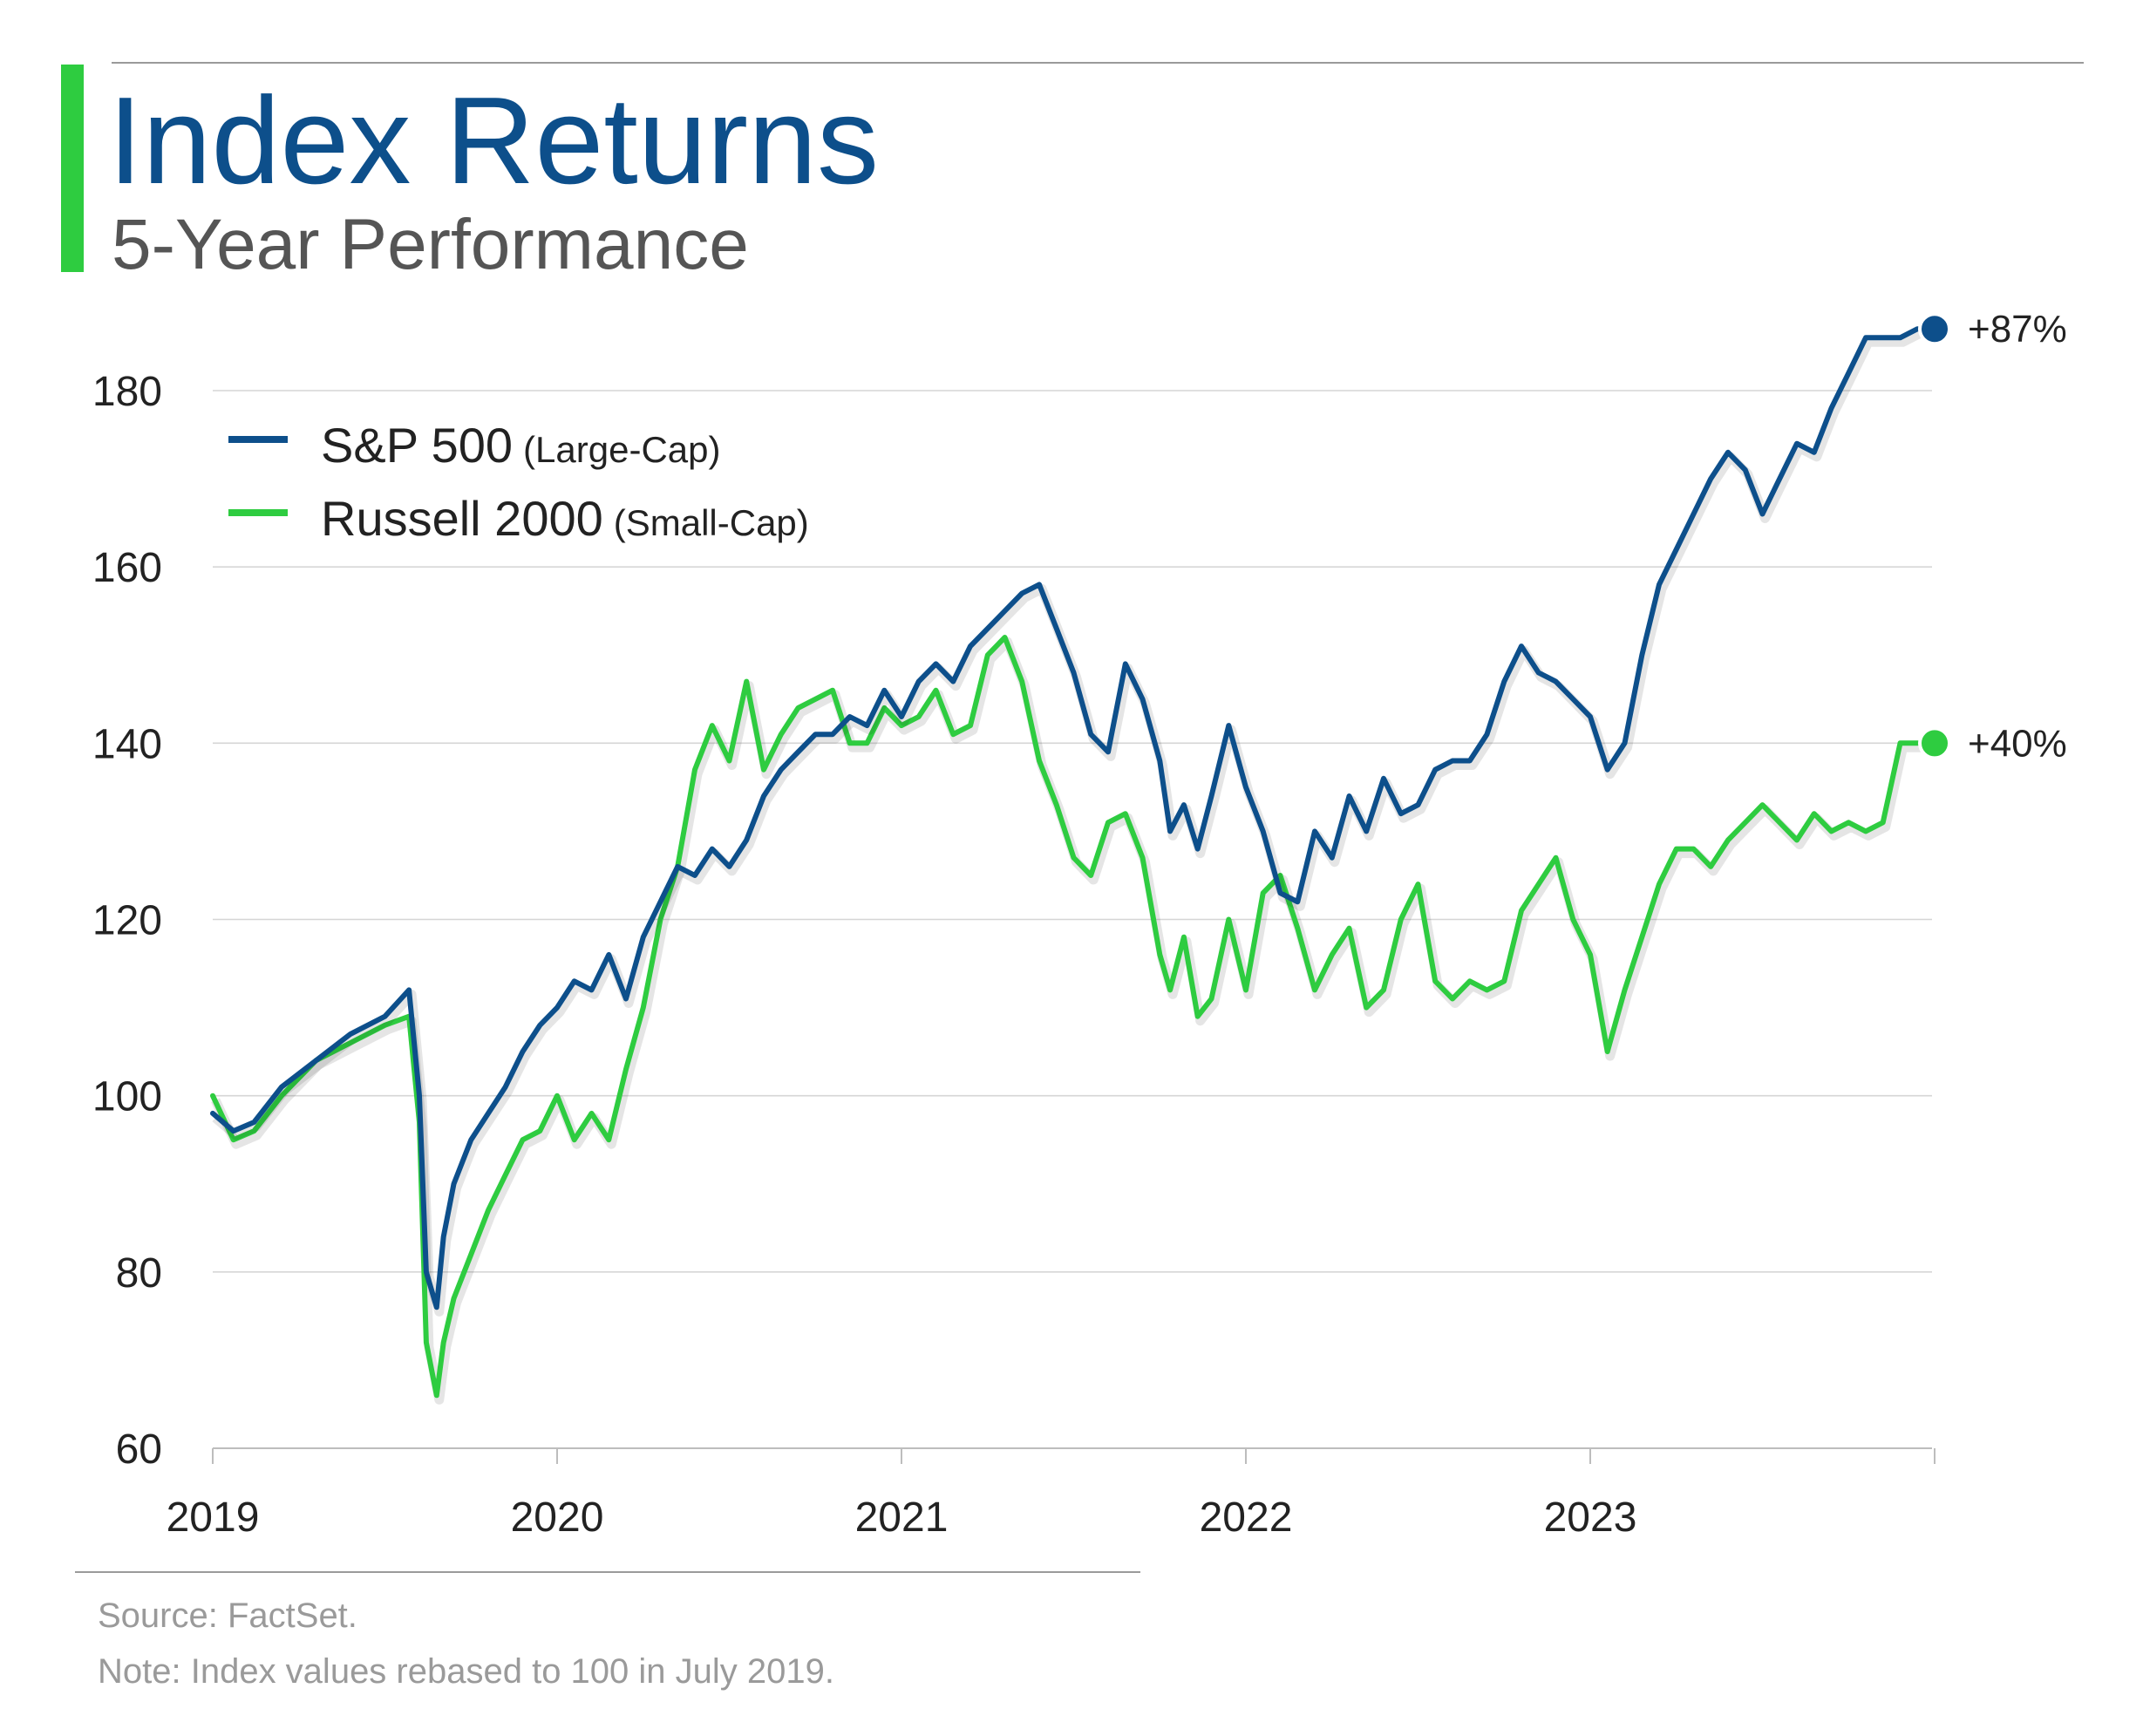 The image size is (2143, 1736). What do you see at coordinates (430, 245) in the screenshot?
I see `chart-subtitle: 5-Year Performance` at bounding box center [430, 245].